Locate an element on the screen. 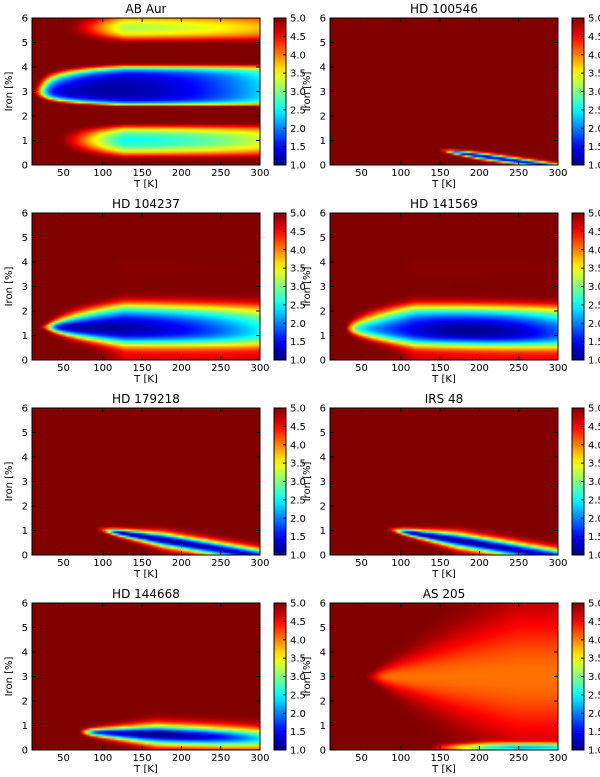 Image resolution: width=600 pixels, height=777 pixels. chart-title: HD 100546 is located at coordinates (444, 9).